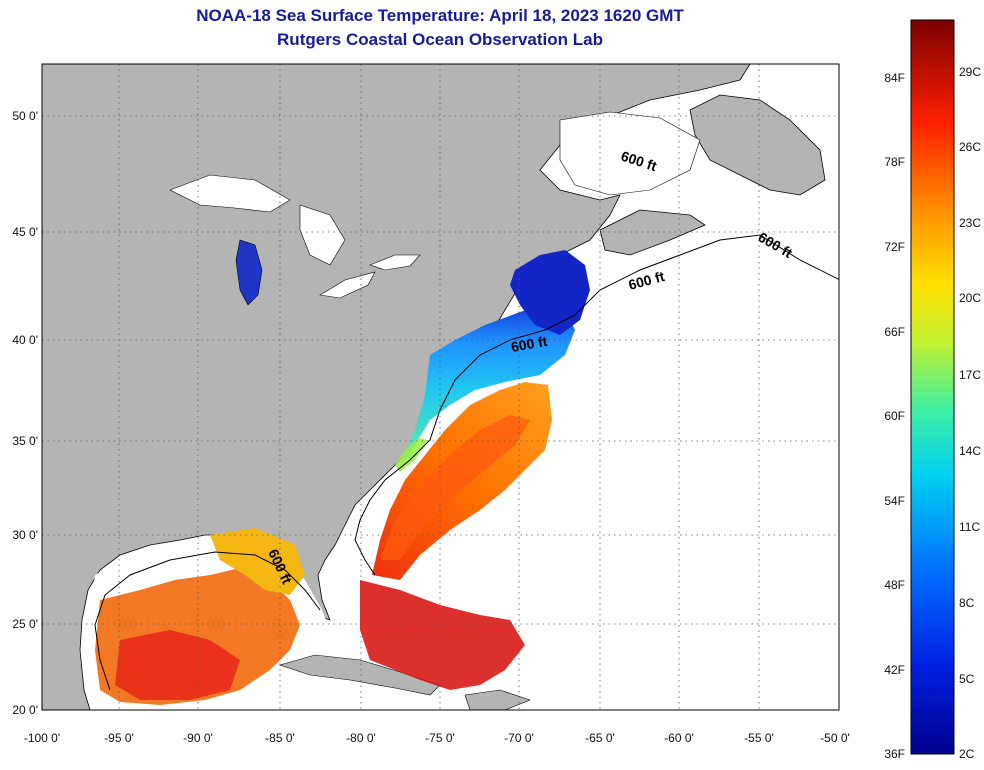  I want to click on lake-ontario, so click(395, 262).